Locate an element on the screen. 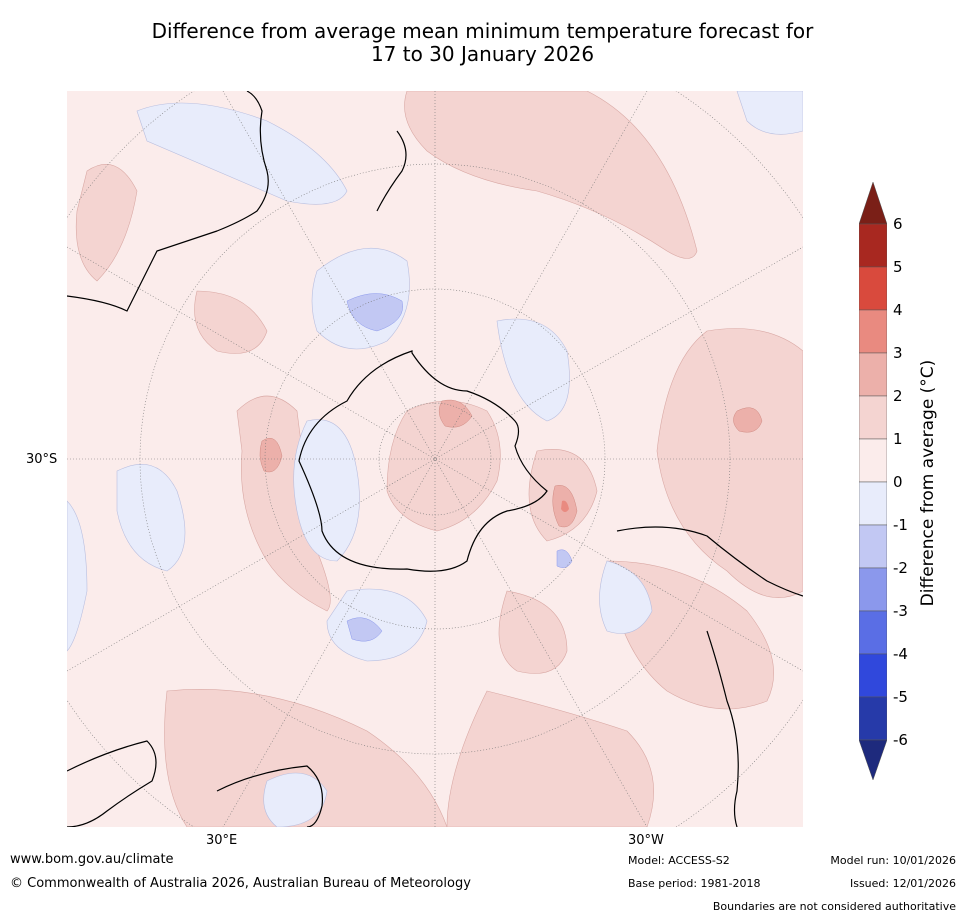 The image size is (965, 919). colorbar-tick: 1 is located at coordinates (898, 439).